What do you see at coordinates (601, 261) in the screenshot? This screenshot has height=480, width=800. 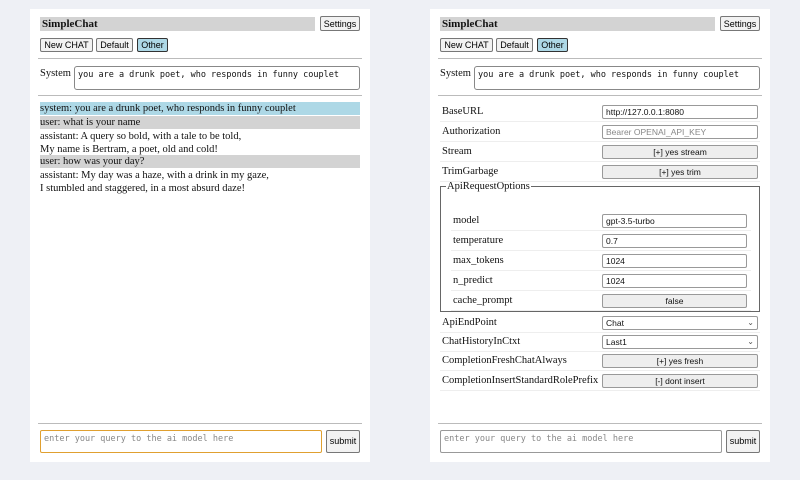 I see `setting-max-tokens: max_tokens 1024` at bounding box center [601, 261].